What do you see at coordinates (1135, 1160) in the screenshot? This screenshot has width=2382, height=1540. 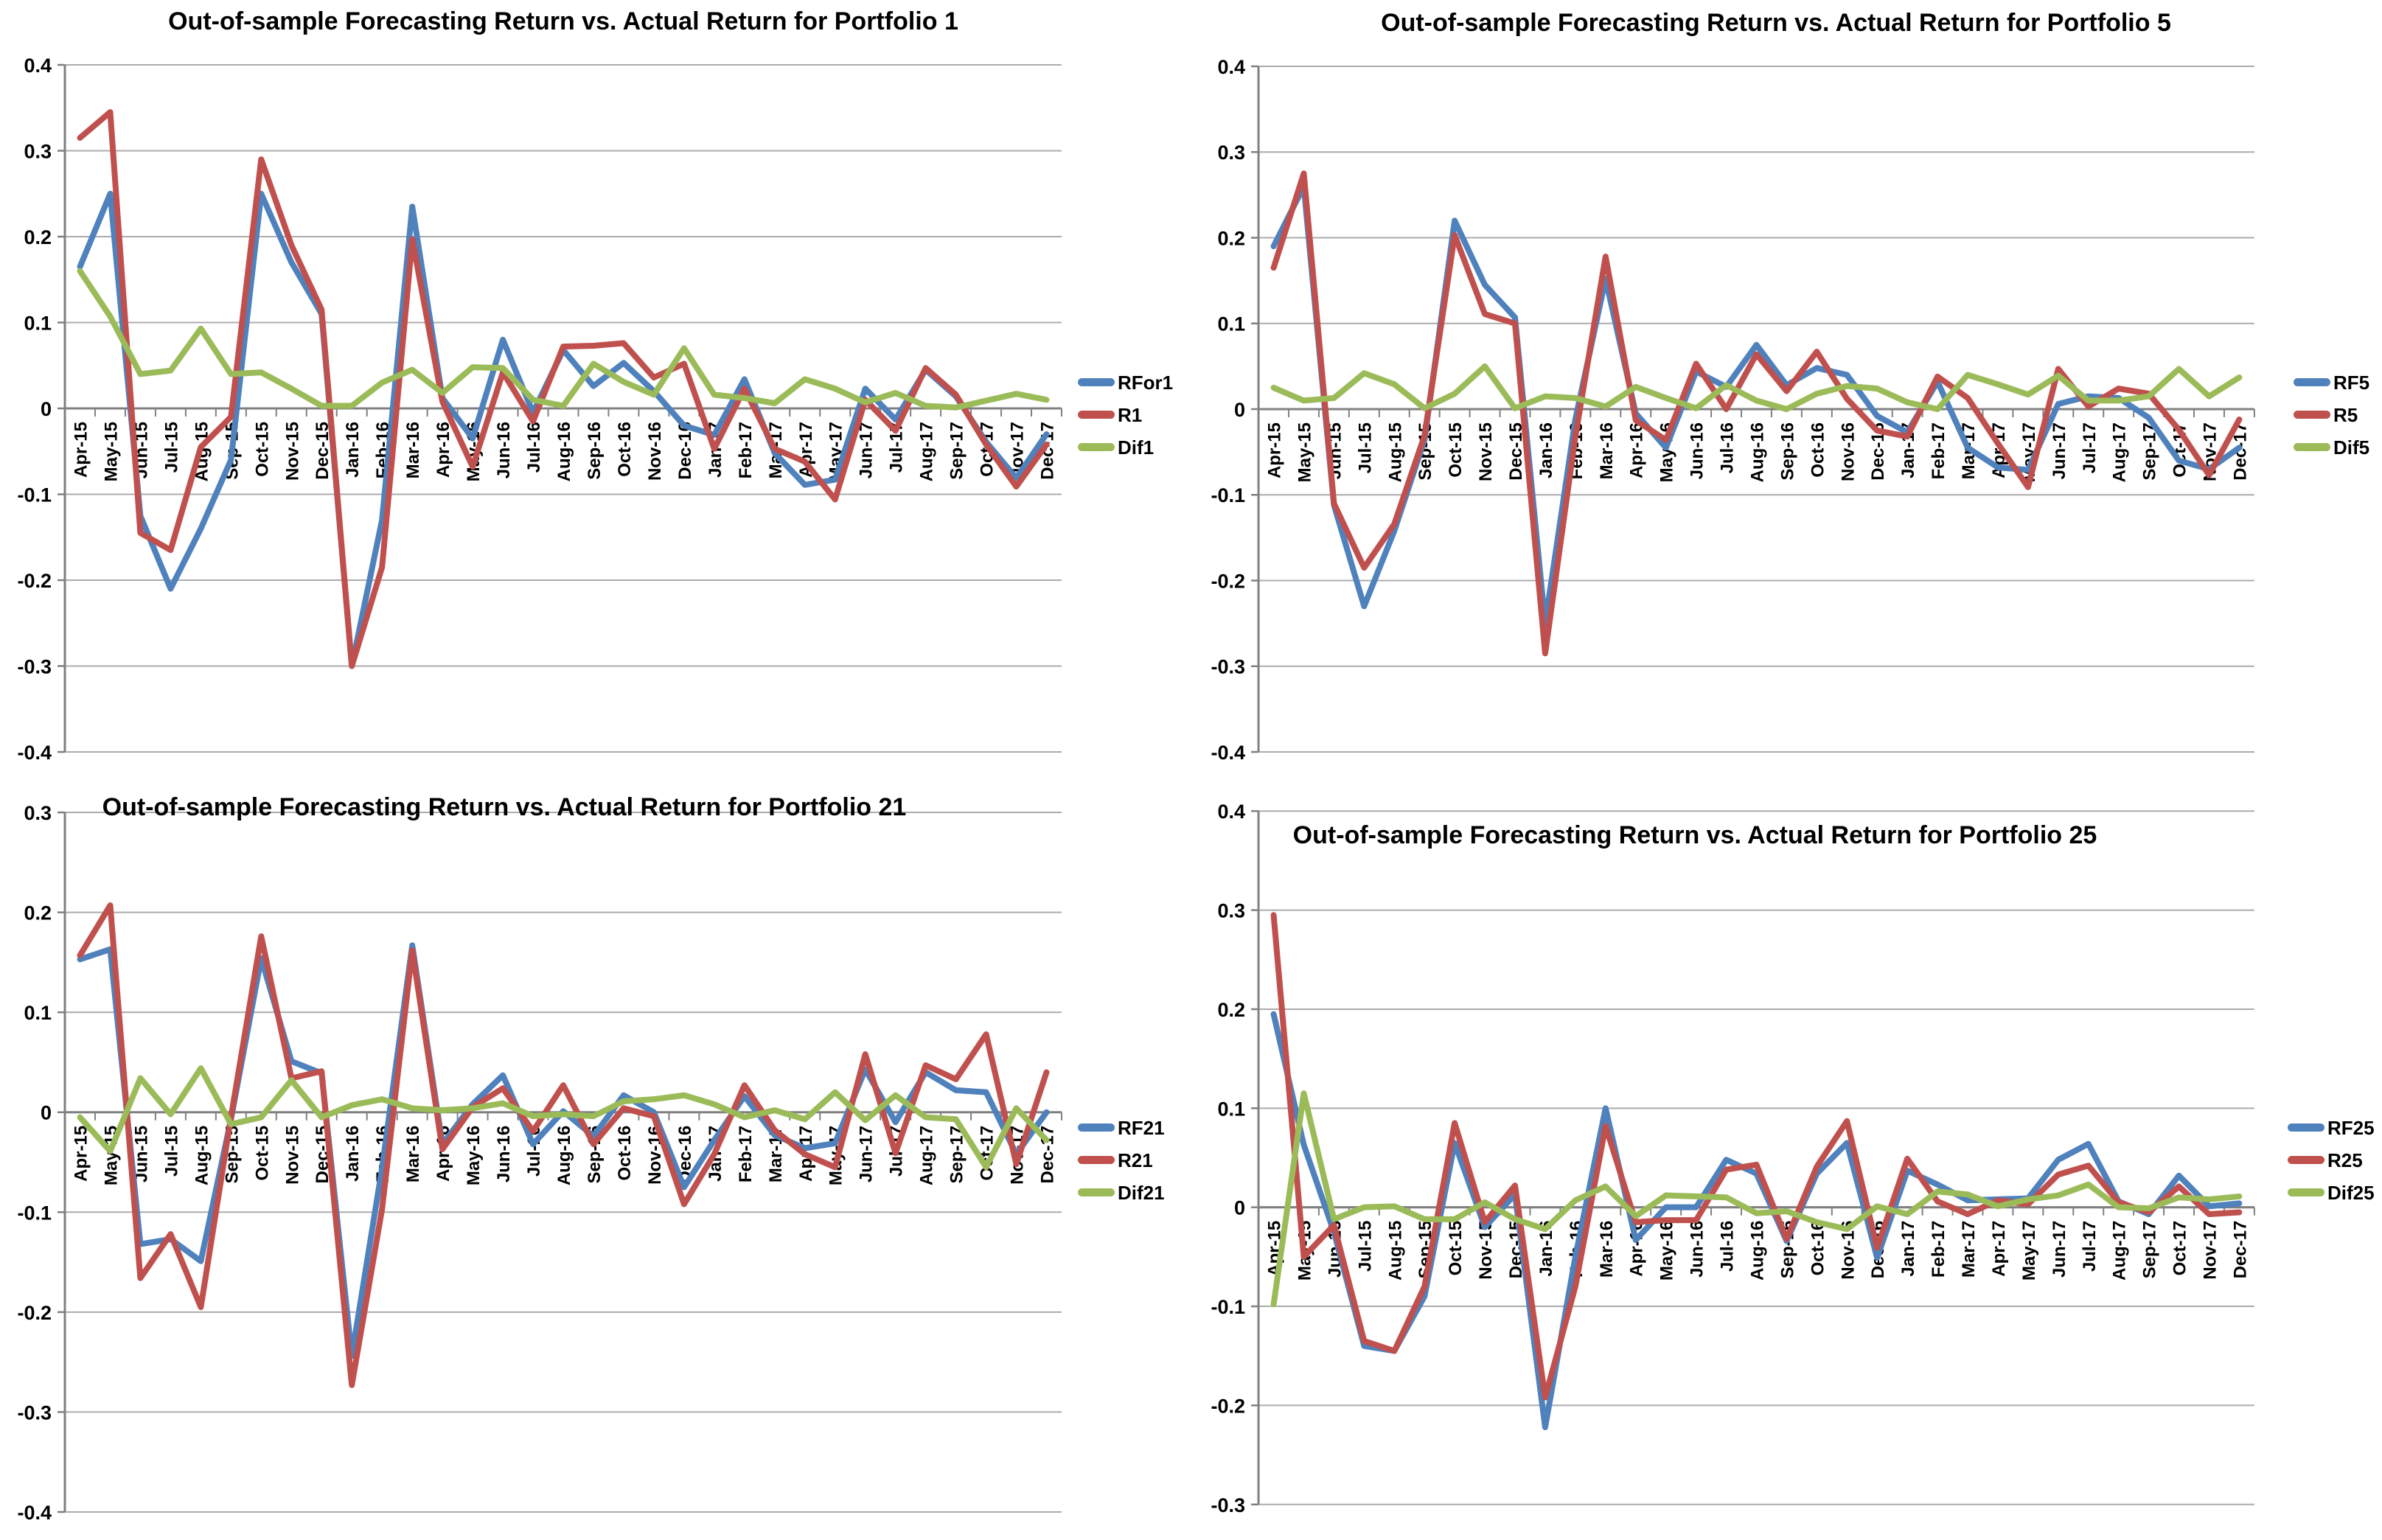 I see `legend-label: R21` at bounding box center [1135, 1160].